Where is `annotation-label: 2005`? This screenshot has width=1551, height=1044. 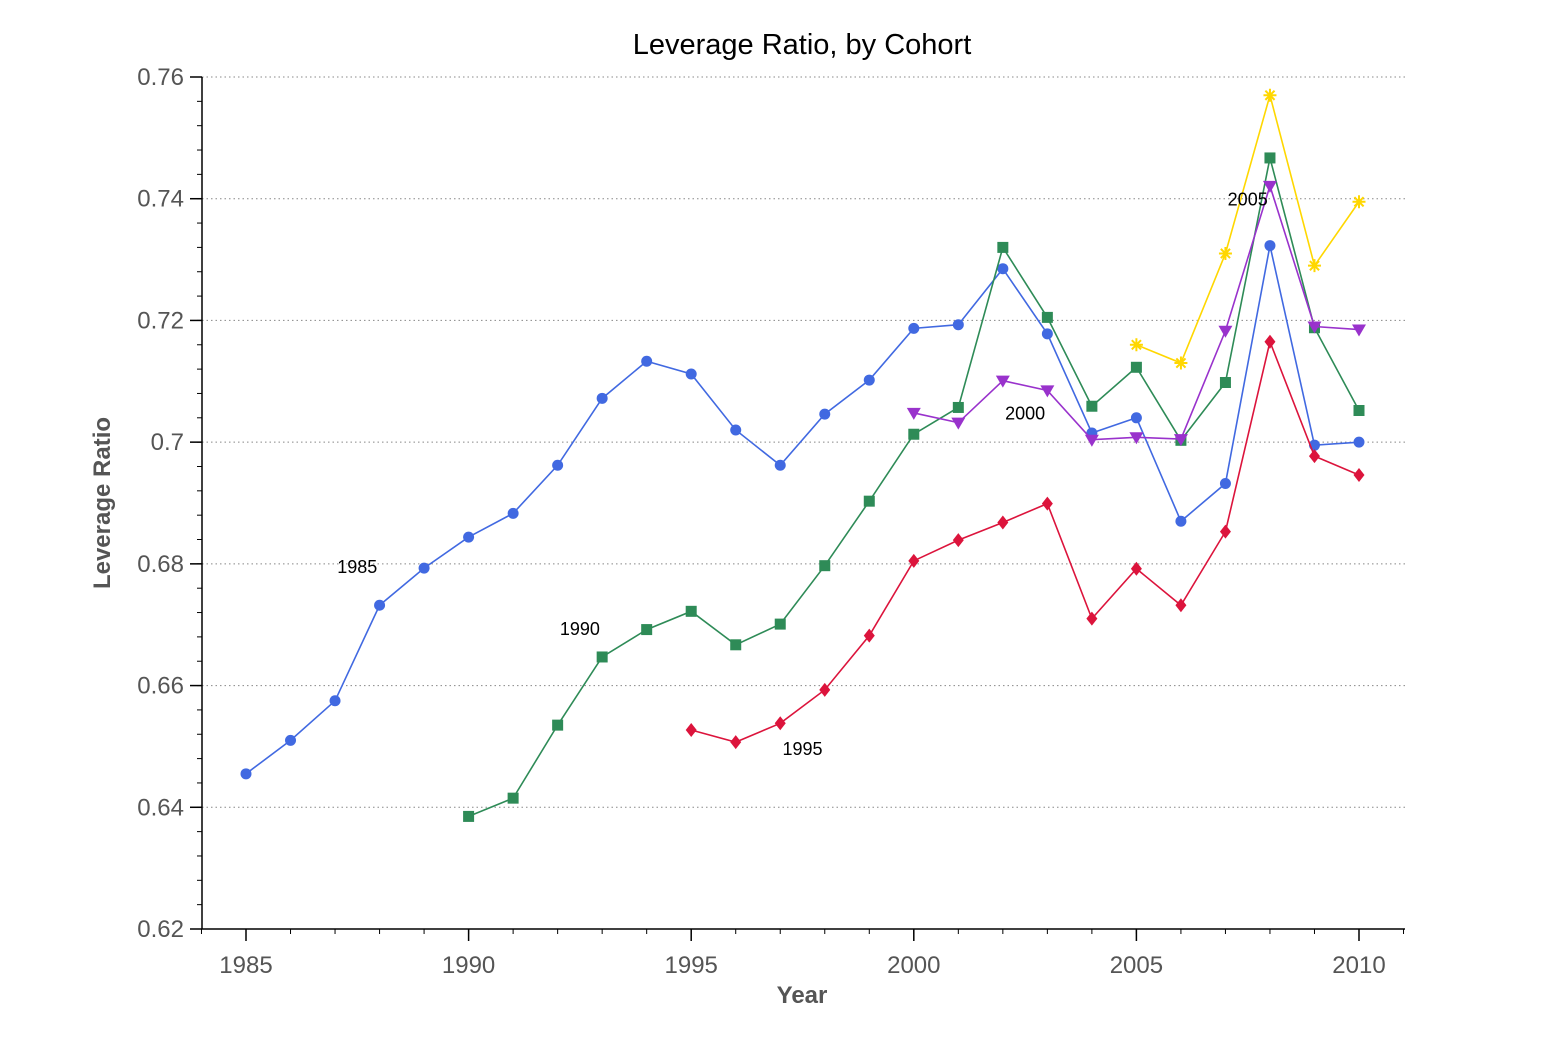
annotation-label: 2005 is located at coordinates (1248, 199).